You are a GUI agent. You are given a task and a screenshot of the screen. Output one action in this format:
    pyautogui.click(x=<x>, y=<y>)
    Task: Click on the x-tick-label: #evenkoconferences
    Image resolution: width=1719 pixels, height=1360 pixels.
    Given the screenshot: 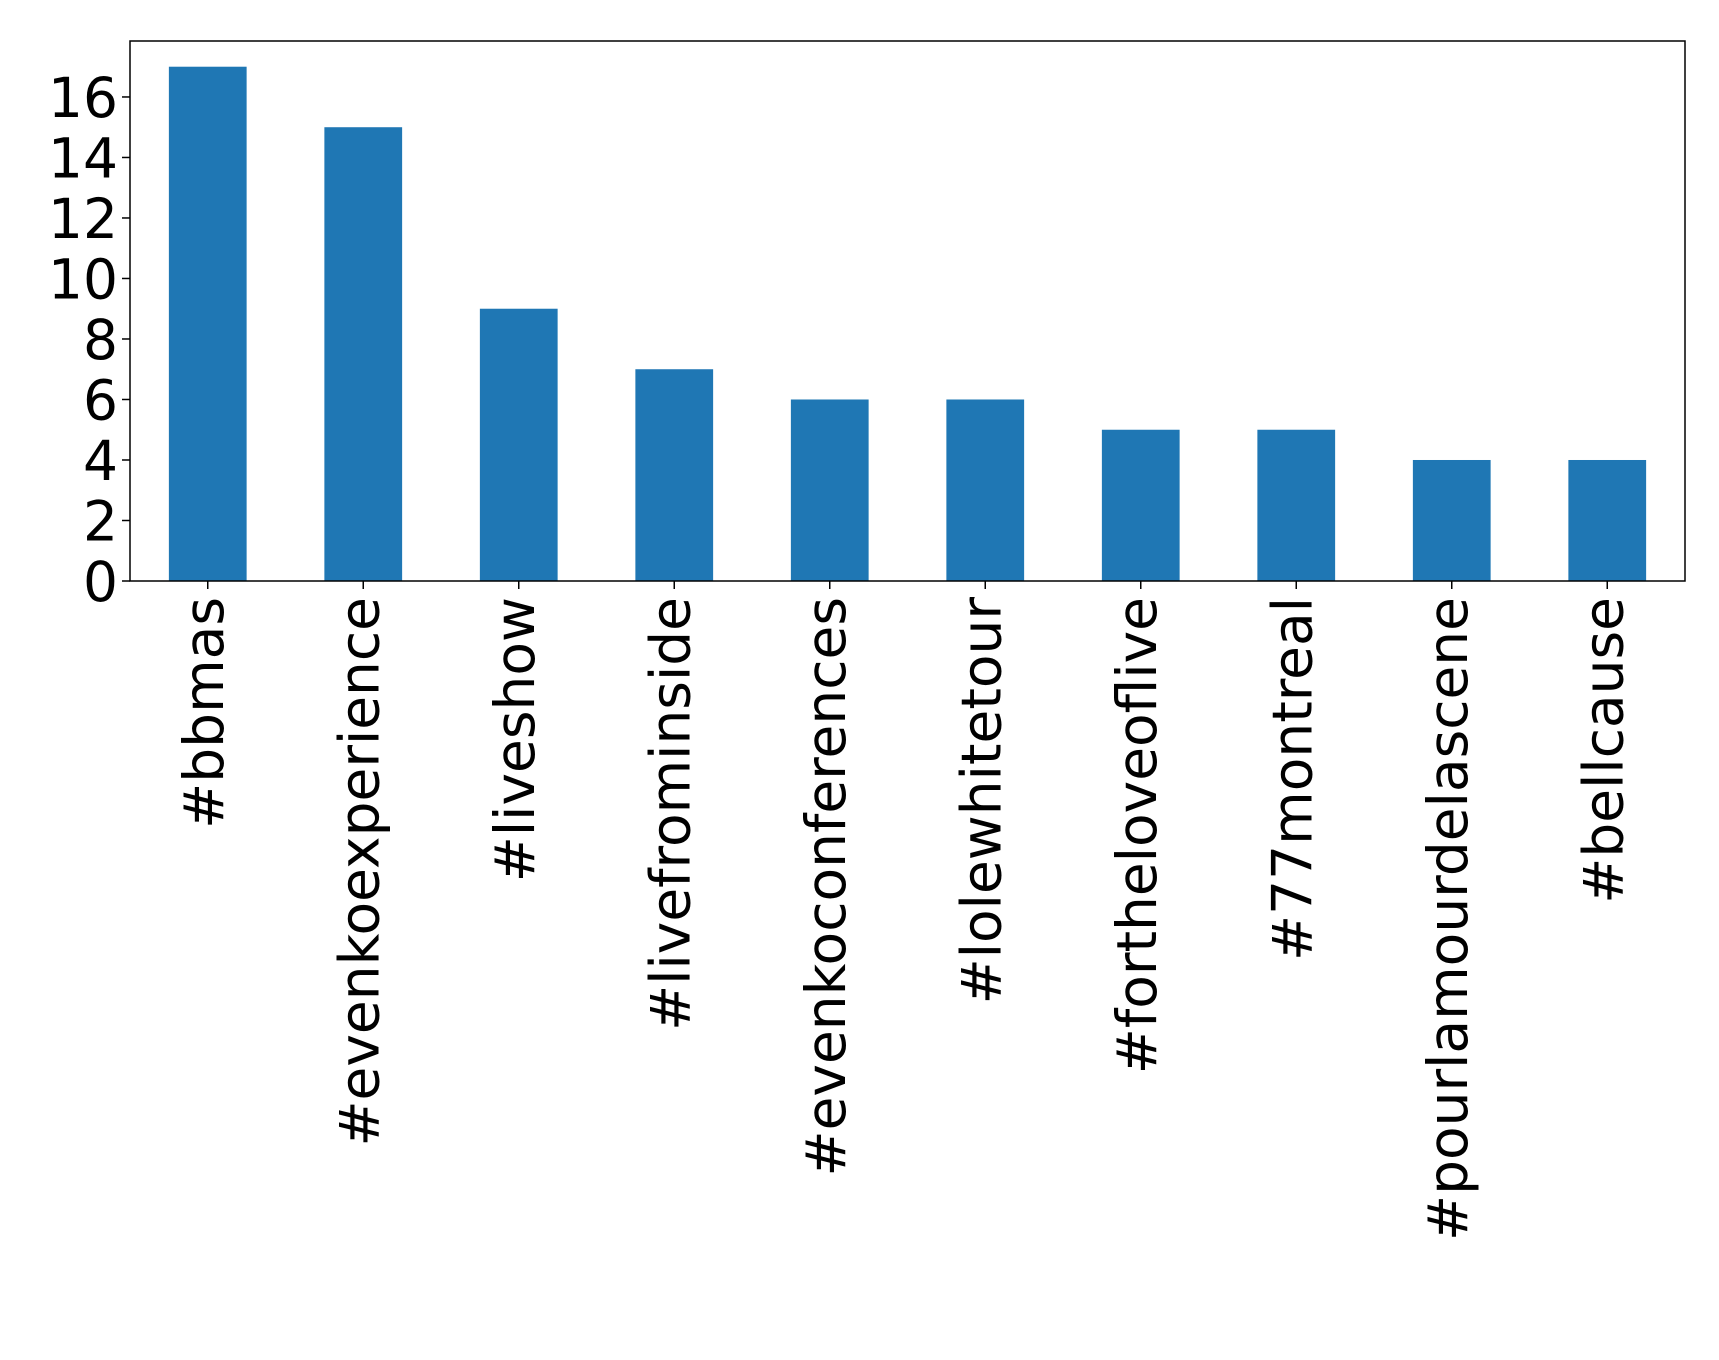 What is the action you would take?
    pyautogui.click(x=826, y=887)
    